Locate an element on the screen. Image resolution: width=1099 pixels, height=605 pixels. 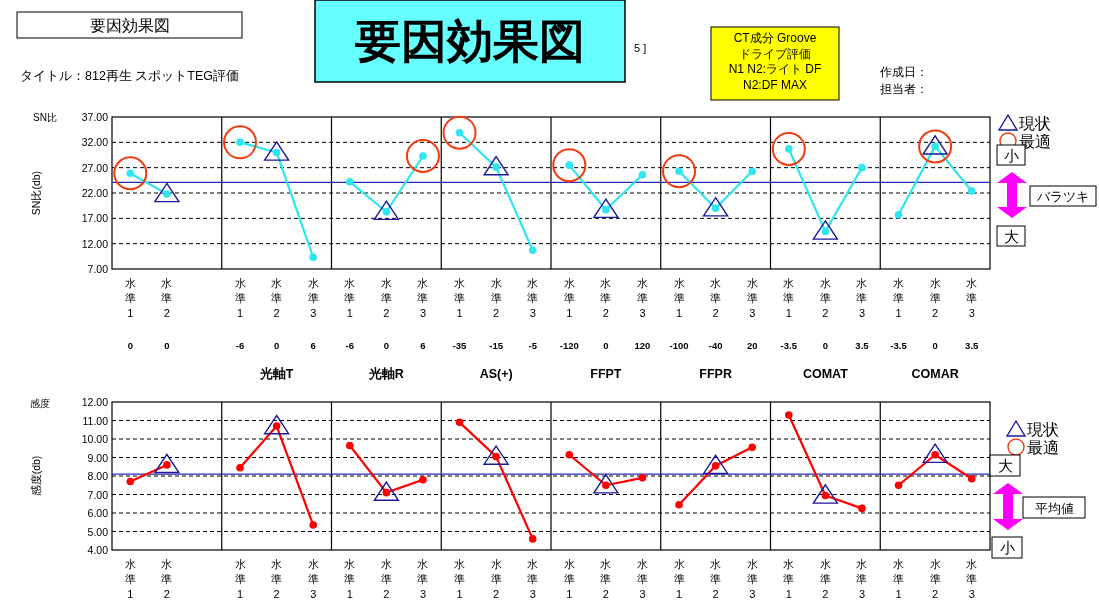
text: -6 is located at coordinates (350, 345).